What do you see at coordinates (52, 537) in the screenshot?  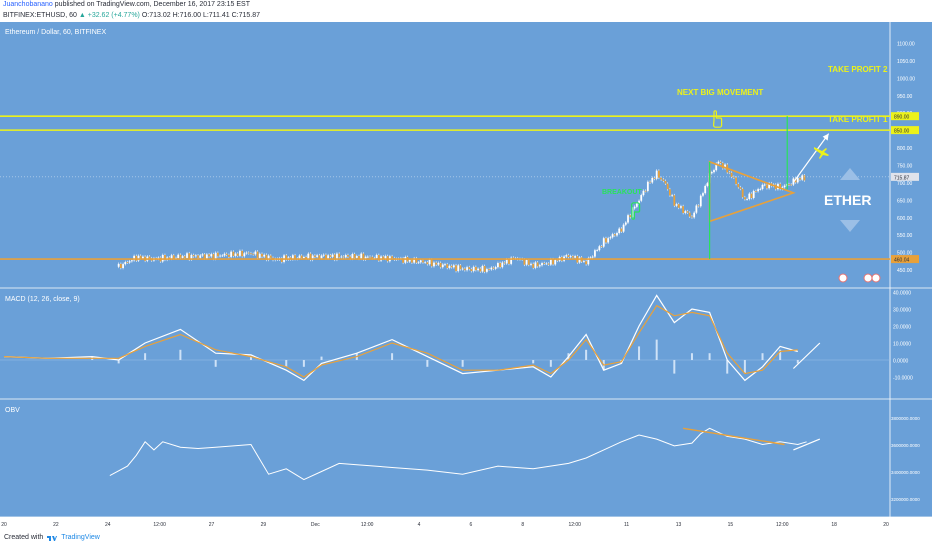 I see `footer: Created with TradingView` at bounding box center [52, 537].